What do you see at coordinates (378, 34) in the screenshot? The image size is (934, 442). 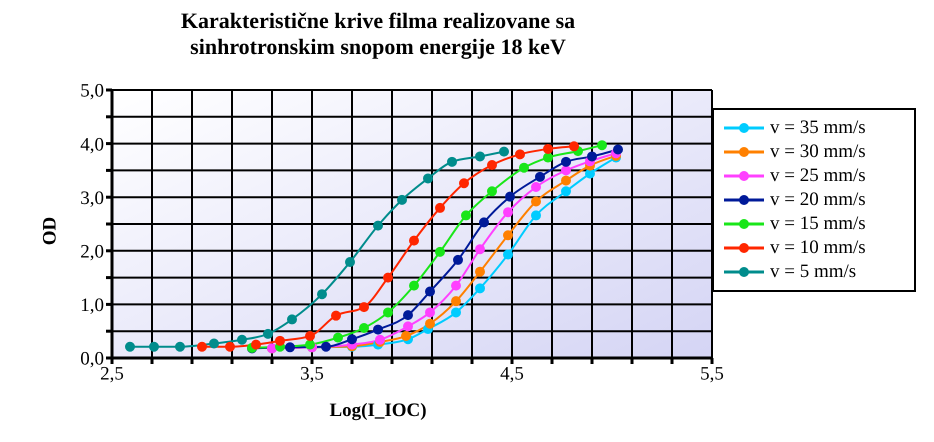 I see `chart-title: Karakteristične krive filma realizovane sa sinhrotronskim snopom energije 18 keV` at bounding box center [378, 34].